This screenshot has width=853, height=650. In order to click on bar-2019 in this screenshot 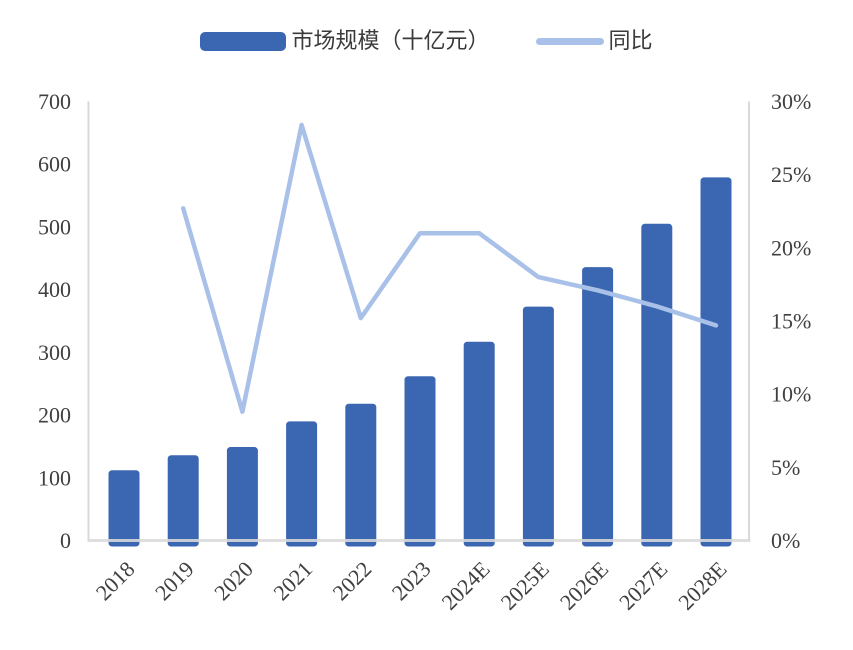, I will do `click(183, 501)`.